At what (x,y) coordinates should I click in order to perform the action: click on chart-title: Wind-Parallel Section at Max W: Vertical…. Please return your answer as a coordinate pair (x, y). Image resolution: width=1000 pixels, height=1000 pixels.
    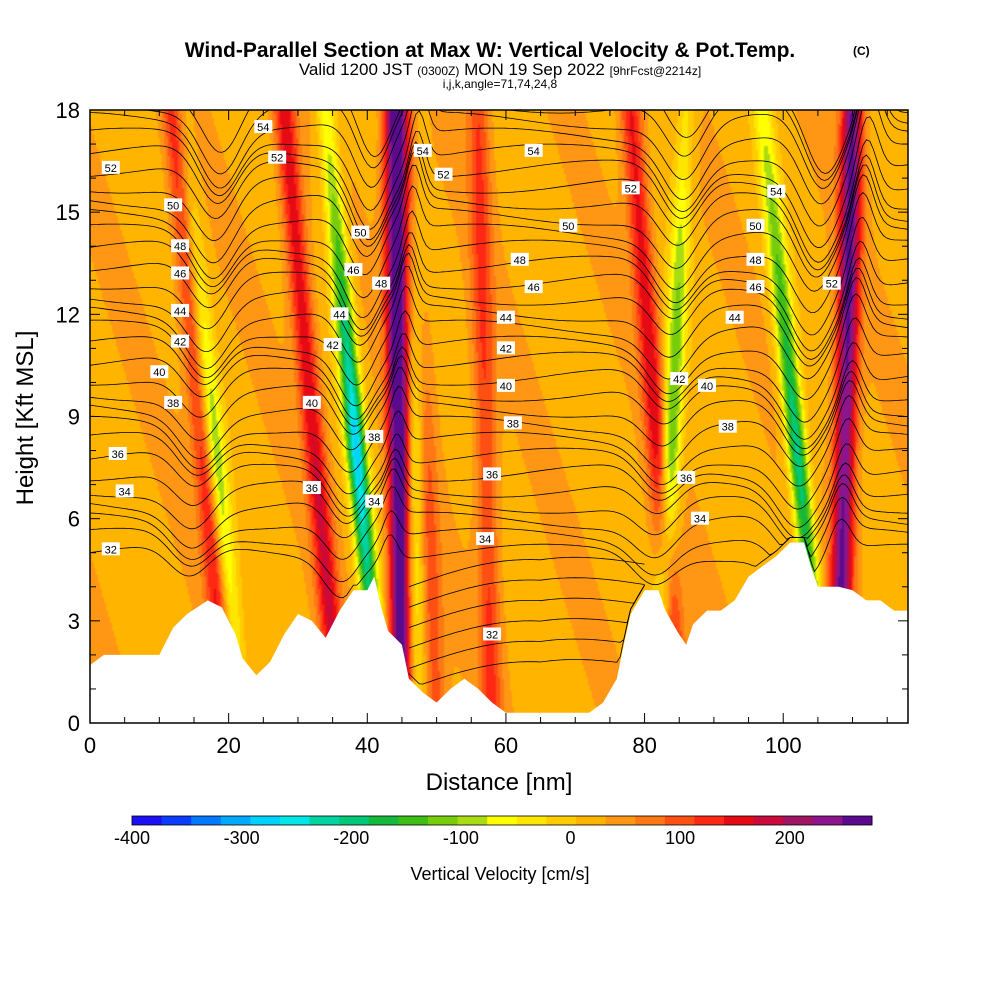
    Looking at the image, I should click on (490, 50).